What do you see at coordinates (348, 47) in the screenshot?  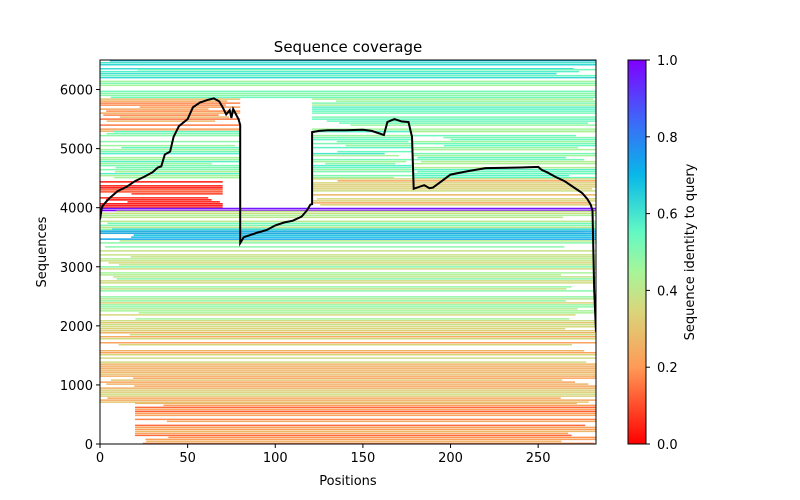 I see `chart-title: Sequence coverage` at bounding box center [348, 47].